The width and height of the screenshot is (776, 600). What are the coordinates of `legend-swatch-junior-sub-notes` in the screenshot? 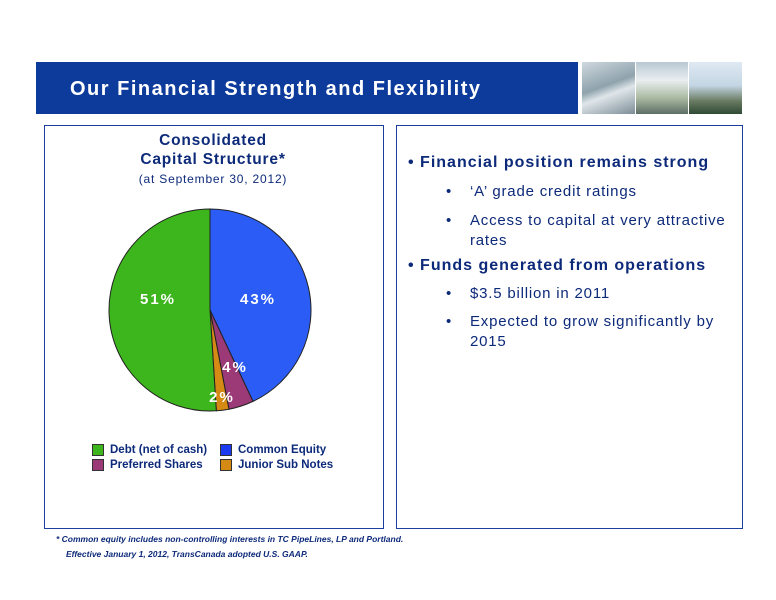 It's located at (226, 465).